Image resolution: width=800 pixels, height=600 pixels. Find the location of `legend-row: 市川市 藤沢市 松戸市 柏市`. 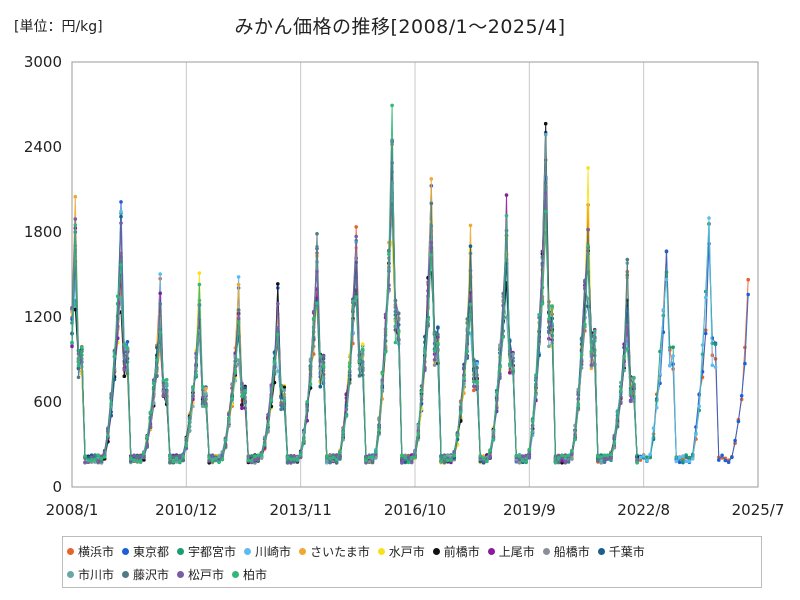

legend-row: 市川市 藤沢市 松戸市 柏市 is located at coordinates (167, 574).